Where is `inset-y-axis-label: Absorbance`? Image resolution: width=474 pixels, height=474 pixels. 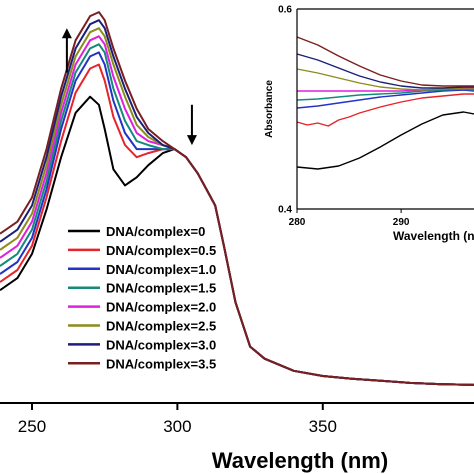
inset-y-axis-label: Absorbance is located at coordinates (269, 109).